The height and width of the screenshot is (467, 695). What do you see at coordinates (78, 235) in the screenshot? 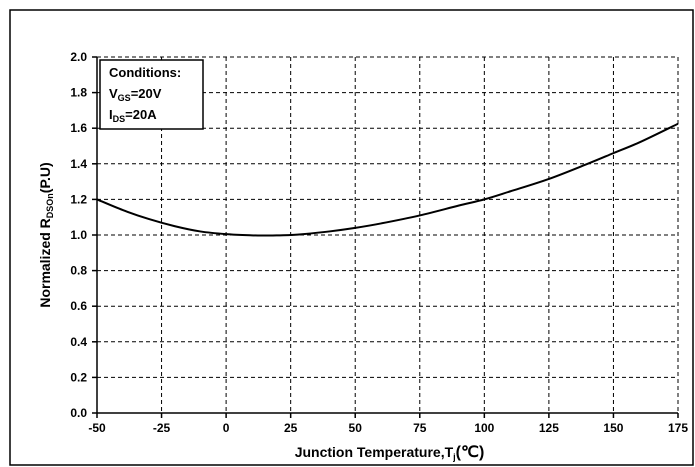
I see `y-tick-label: 1.0` at bounding box center [78, 235].